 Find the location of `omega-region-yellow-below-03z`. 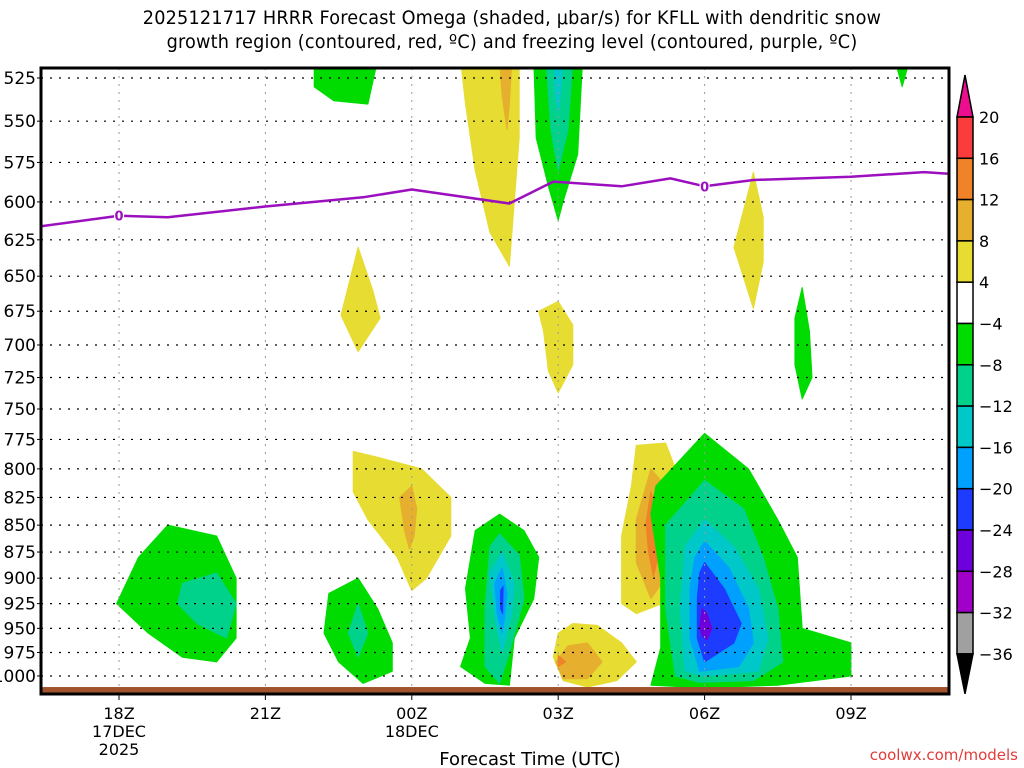

omega-region-yellow-below-03z is located at coordinates (556, 347).